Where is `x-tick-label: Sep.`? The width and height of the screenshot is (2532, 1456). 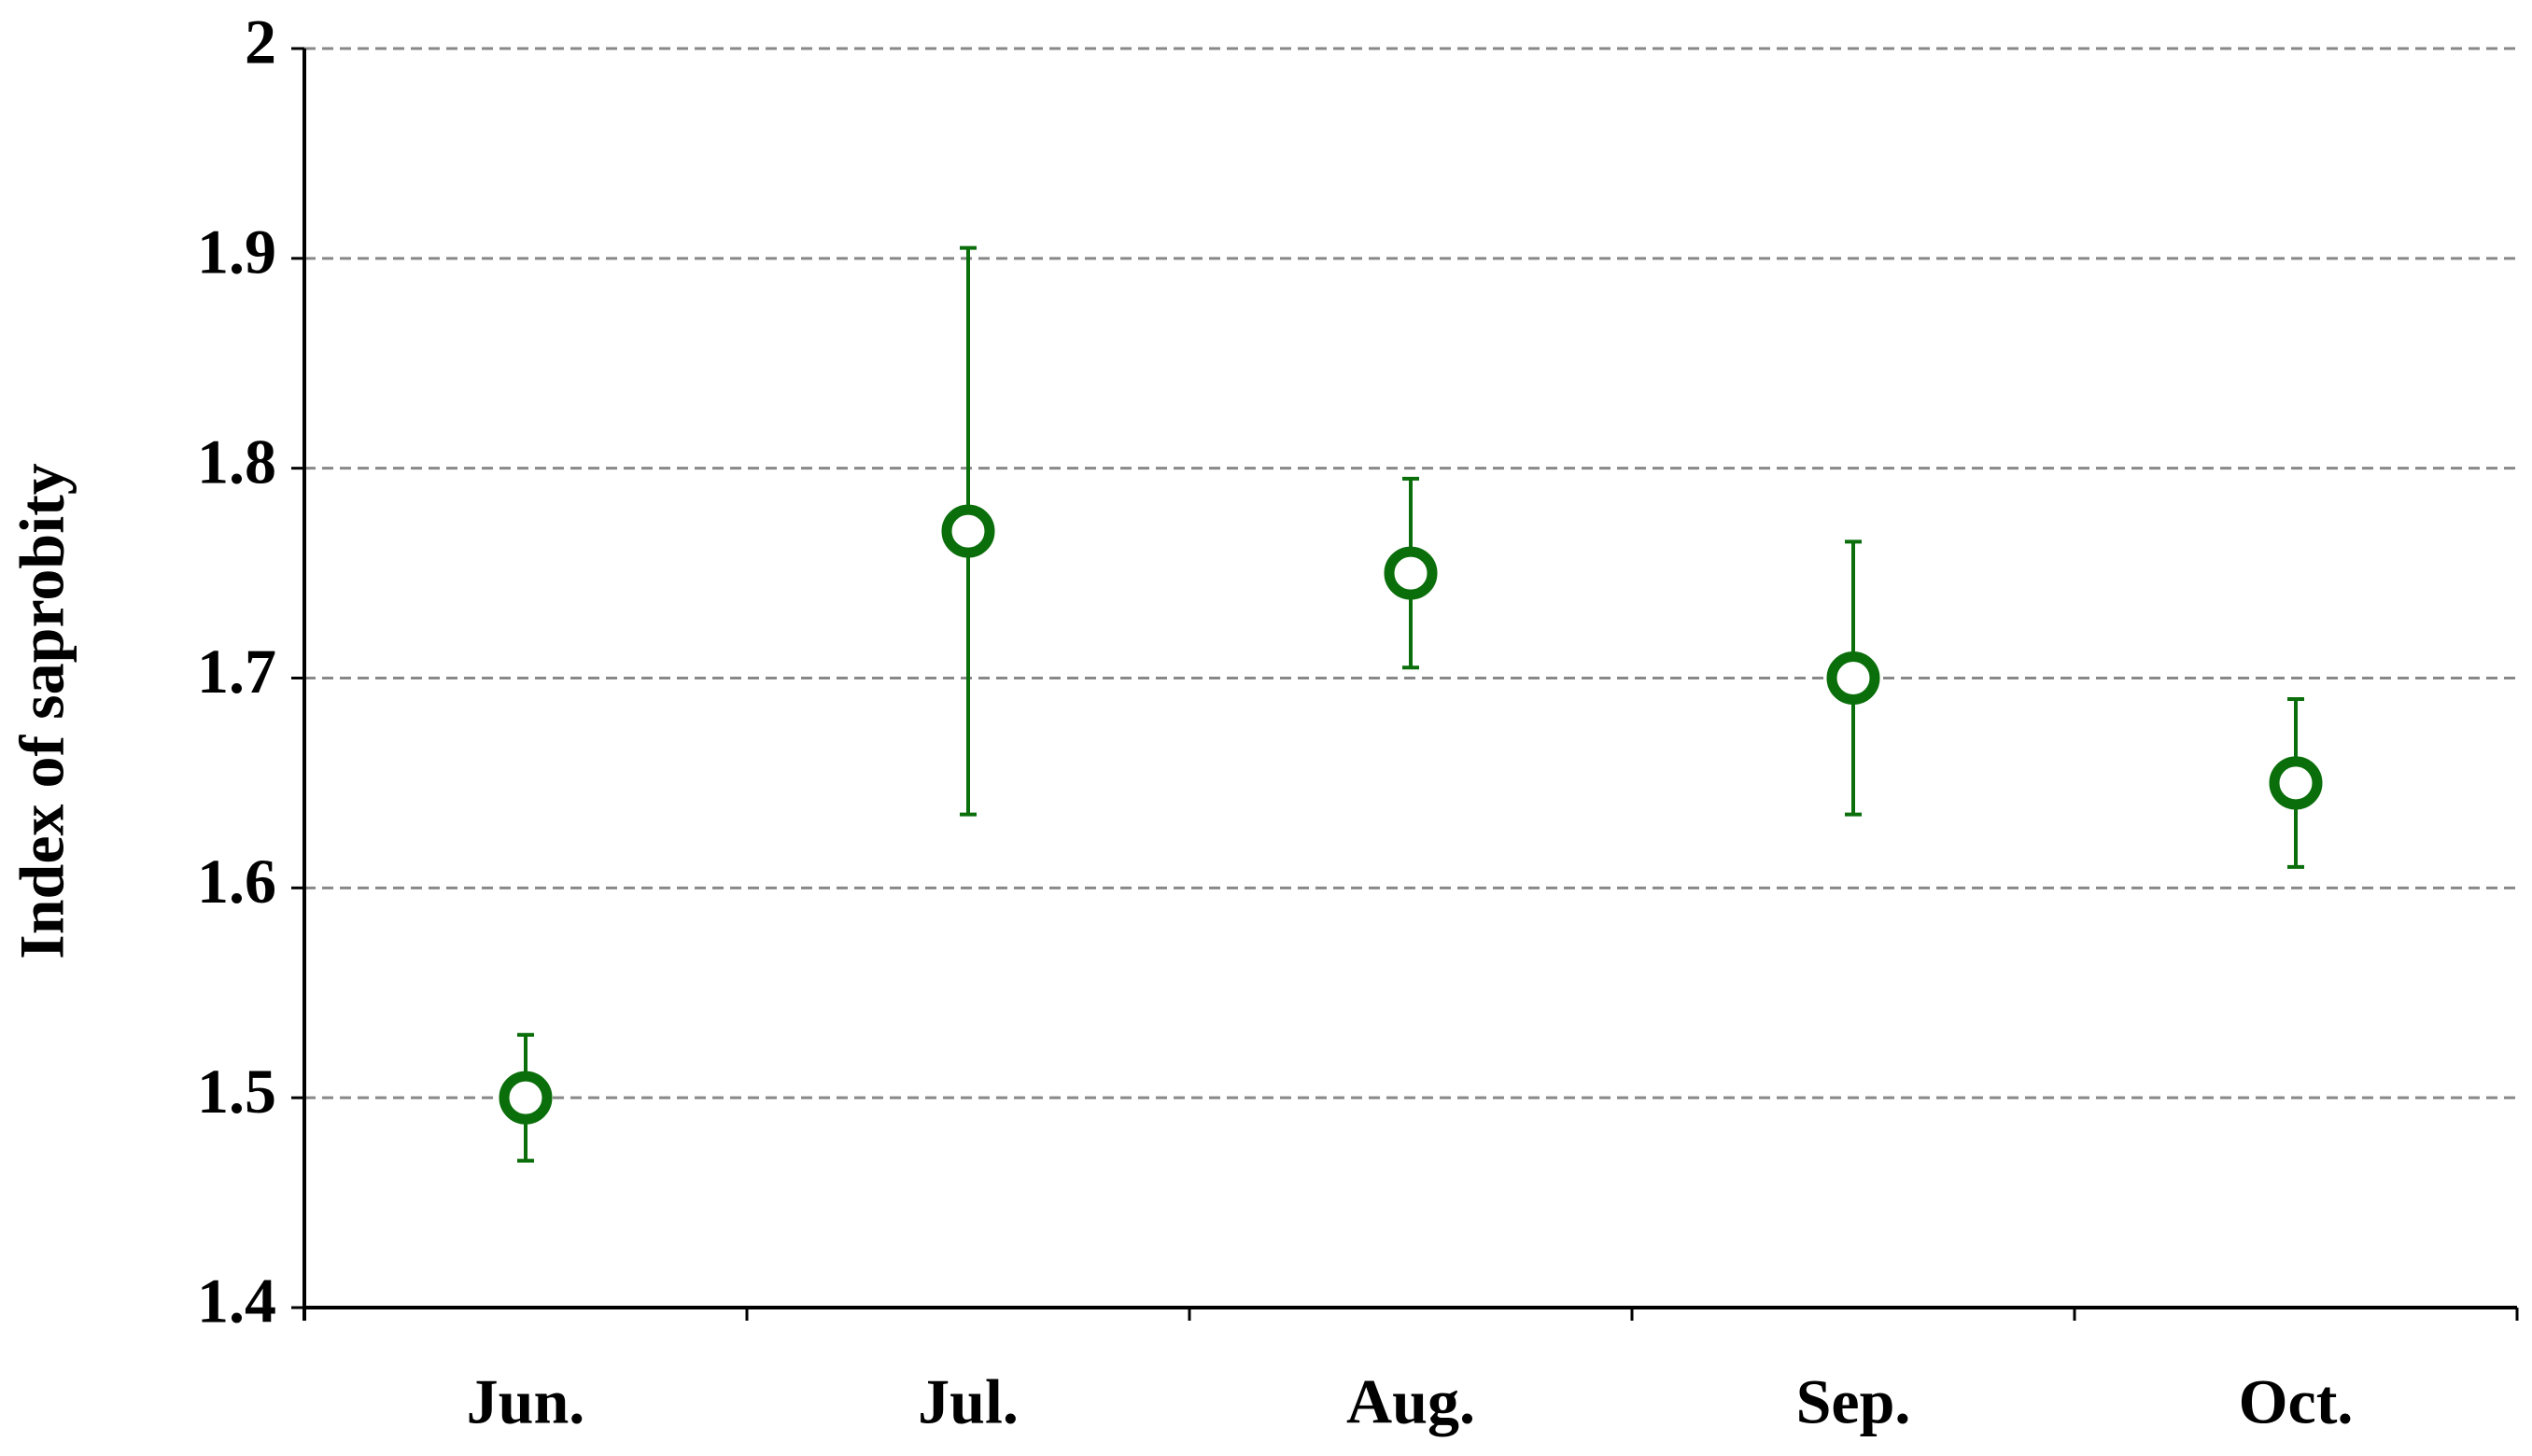
x-tick-label: Sep. is located at coordinates (1853, 1401).